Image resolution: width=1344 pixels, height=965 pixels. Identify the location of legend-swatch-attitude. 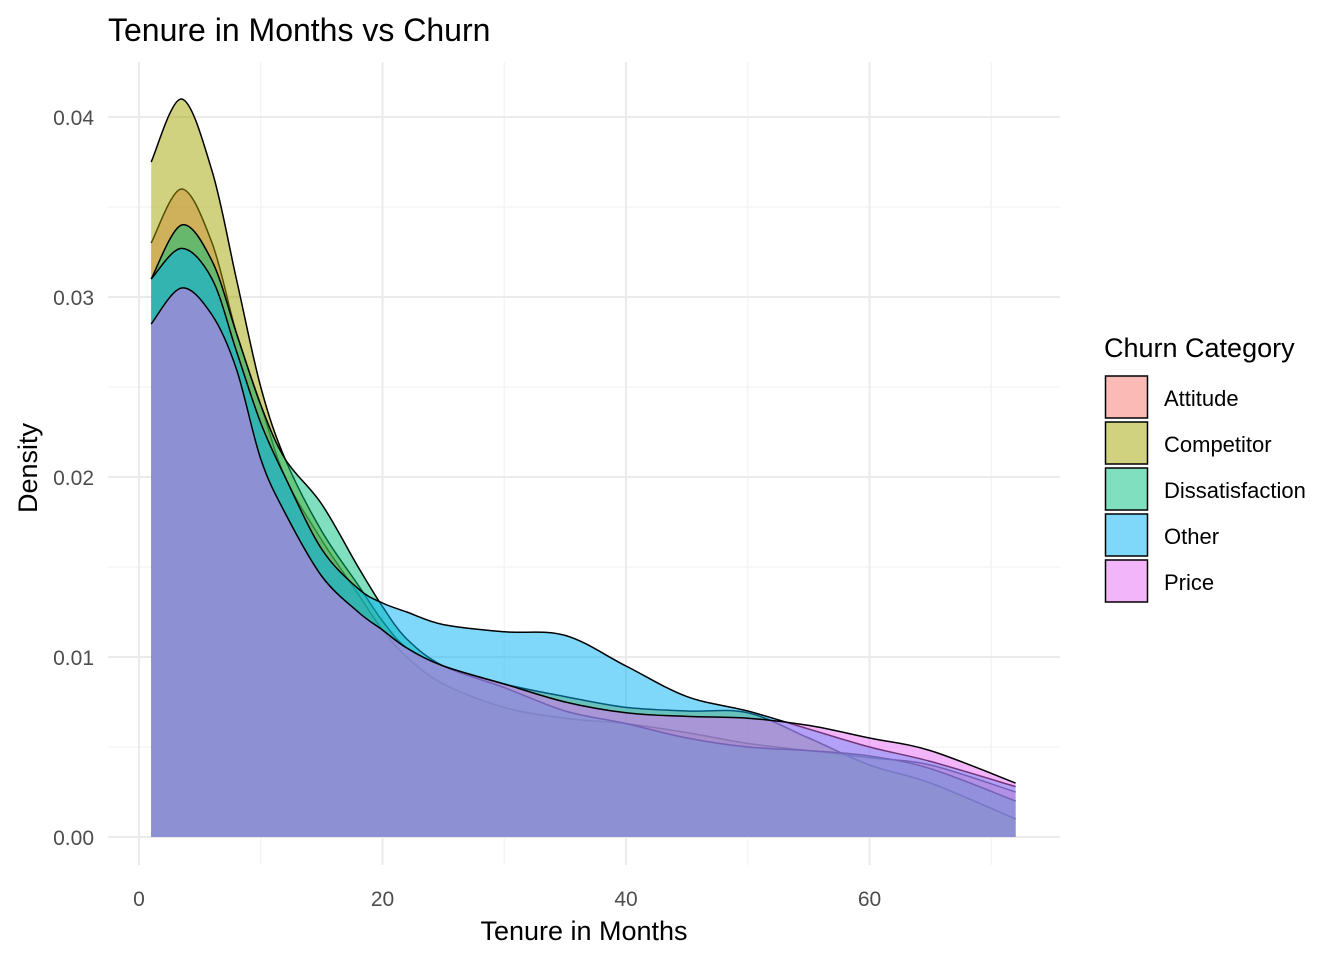
(1126, 397).